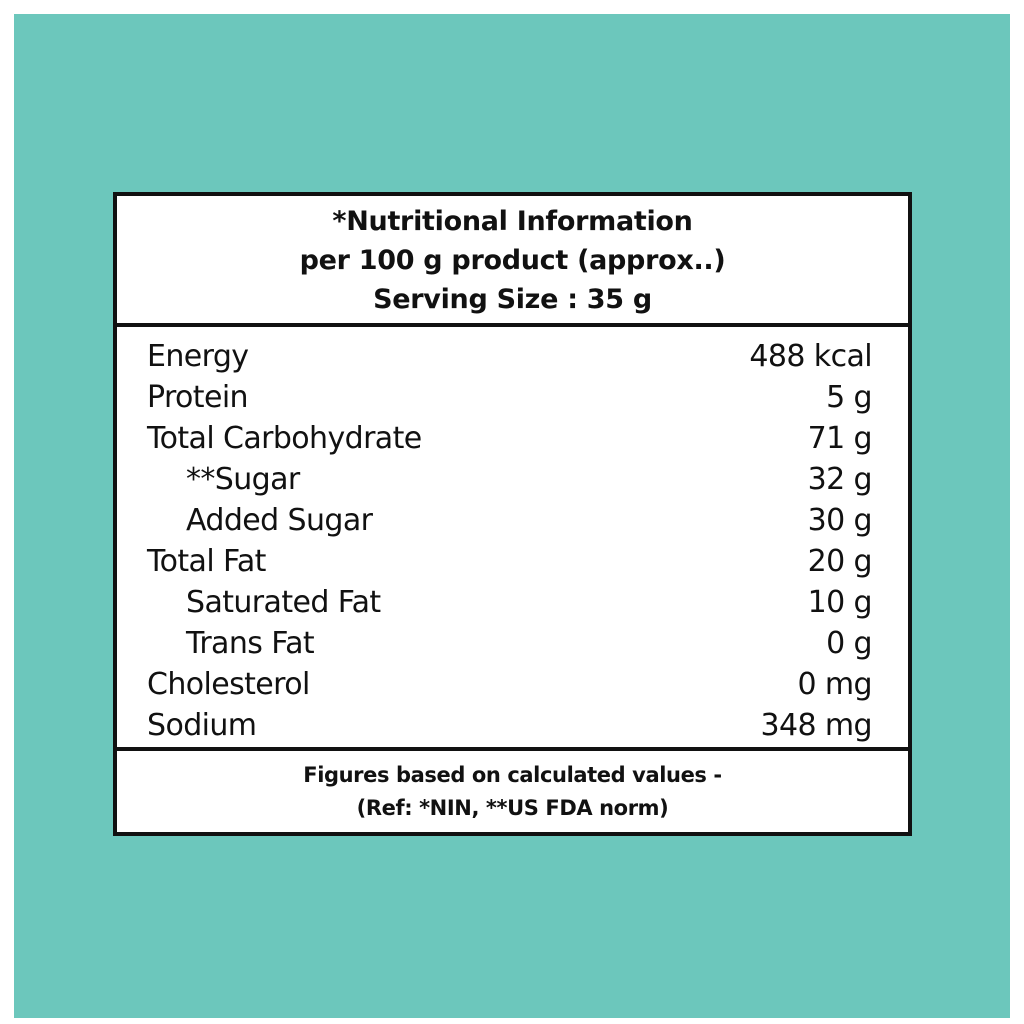 Image resolution: width=1024 pixels, height=1024 pixels. What do you see at coordinates (849, 643) in the screenshot?
I see `nutrient-value: 0 g` at bounding box center [849, 643].